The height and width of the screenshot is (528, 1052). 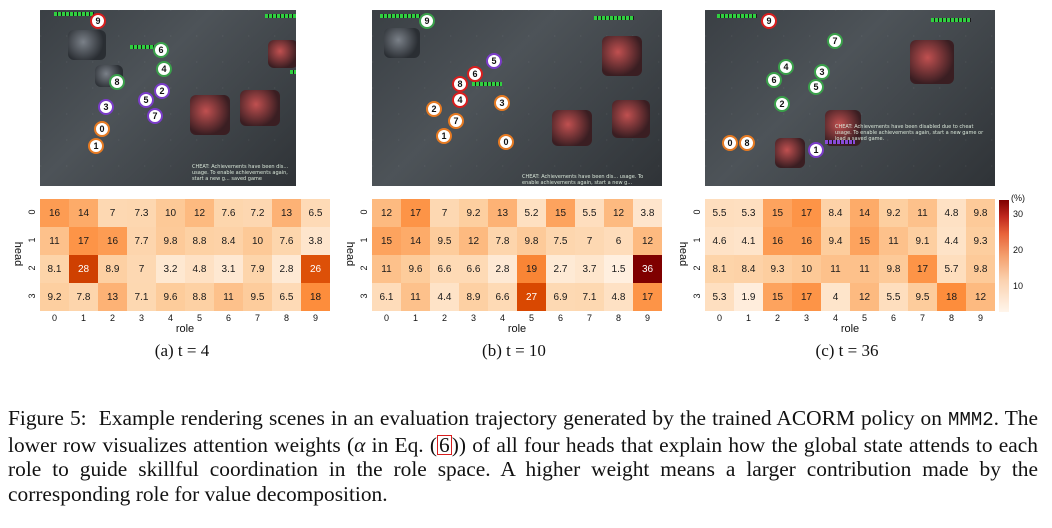 What do you see at coordinates (1018, 214) in the screenshot?
I see `colorbar-tick: 30` at bounding box center [1018, 214].